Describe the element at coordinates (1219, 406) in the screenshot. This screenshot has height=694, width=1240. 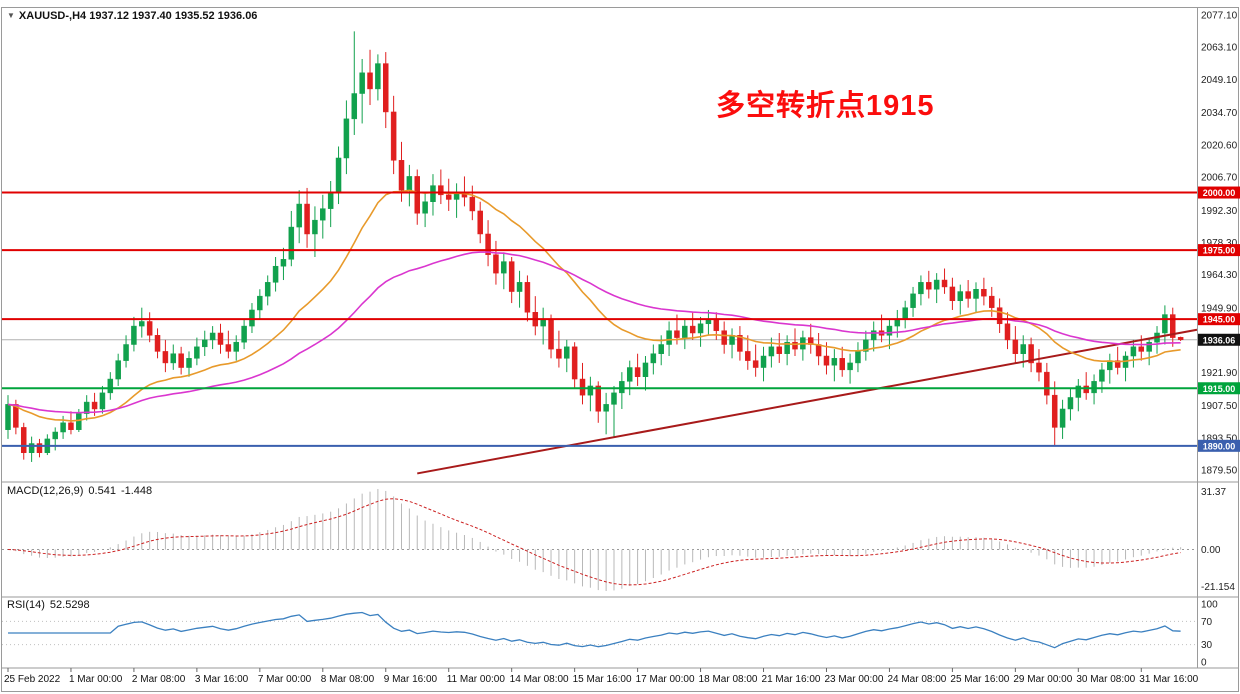
I see `price-axis-label: 1907.50` at that location.